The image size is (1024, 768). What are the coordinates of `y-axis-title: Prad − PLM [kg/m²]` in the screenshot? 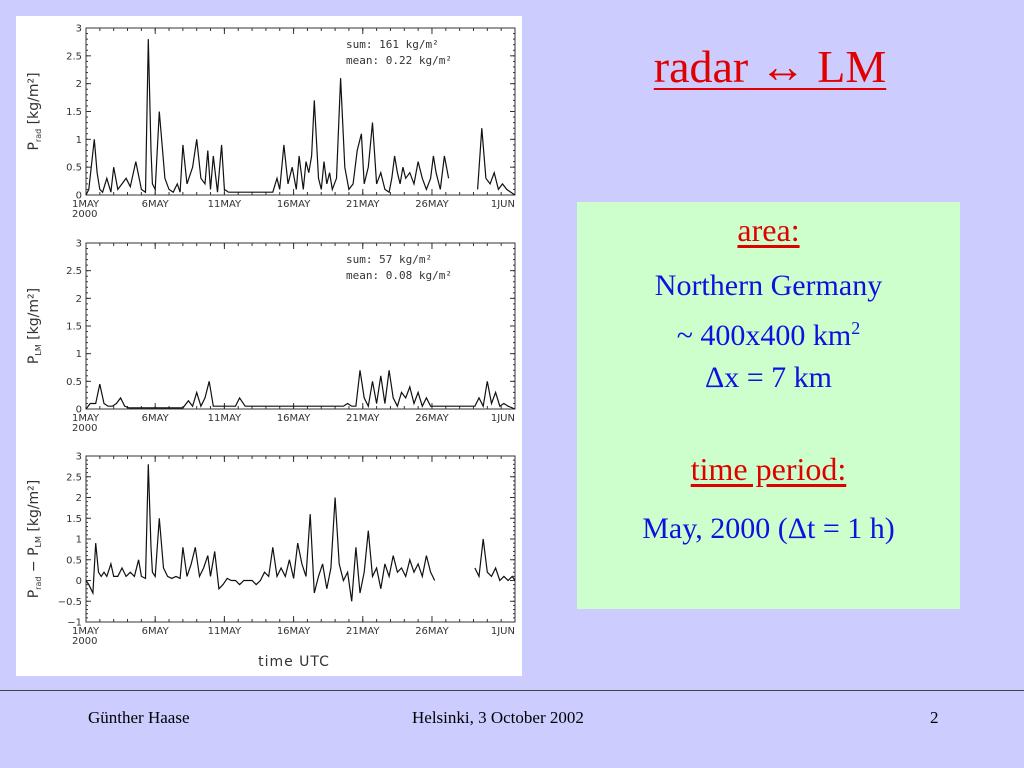 It's located at (34, 539).